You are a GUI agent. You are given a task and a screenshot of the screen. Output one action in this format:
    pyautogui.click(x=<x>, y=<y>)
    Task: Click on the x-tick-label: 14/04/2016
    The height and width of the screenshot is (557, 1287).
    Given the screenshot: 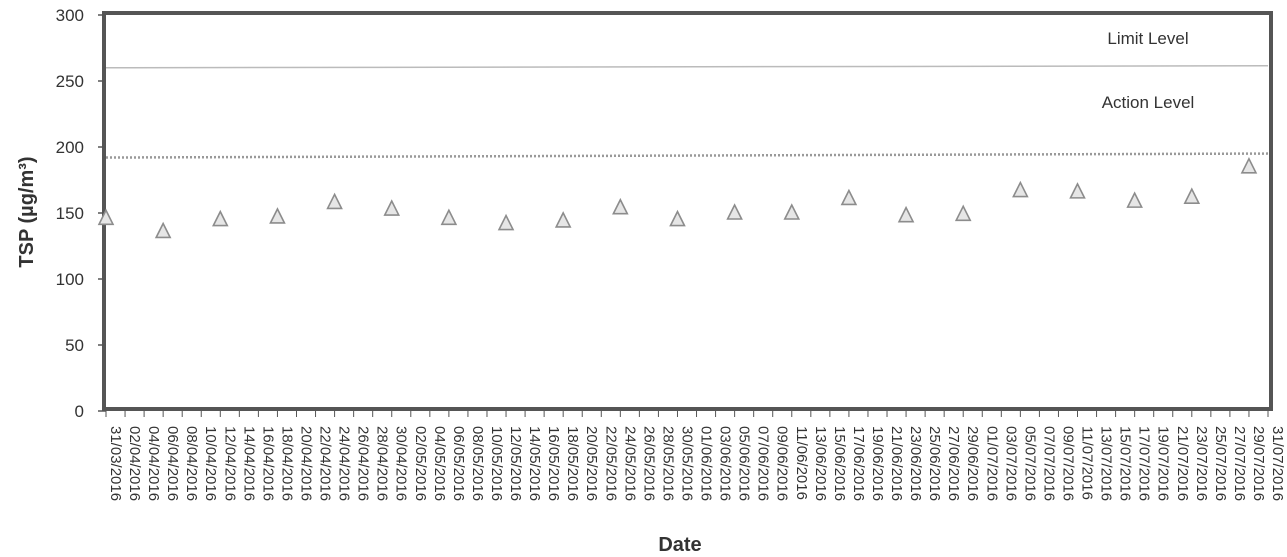 What is the action you would take?
    pyautogui.click(x=248, y=463)
    